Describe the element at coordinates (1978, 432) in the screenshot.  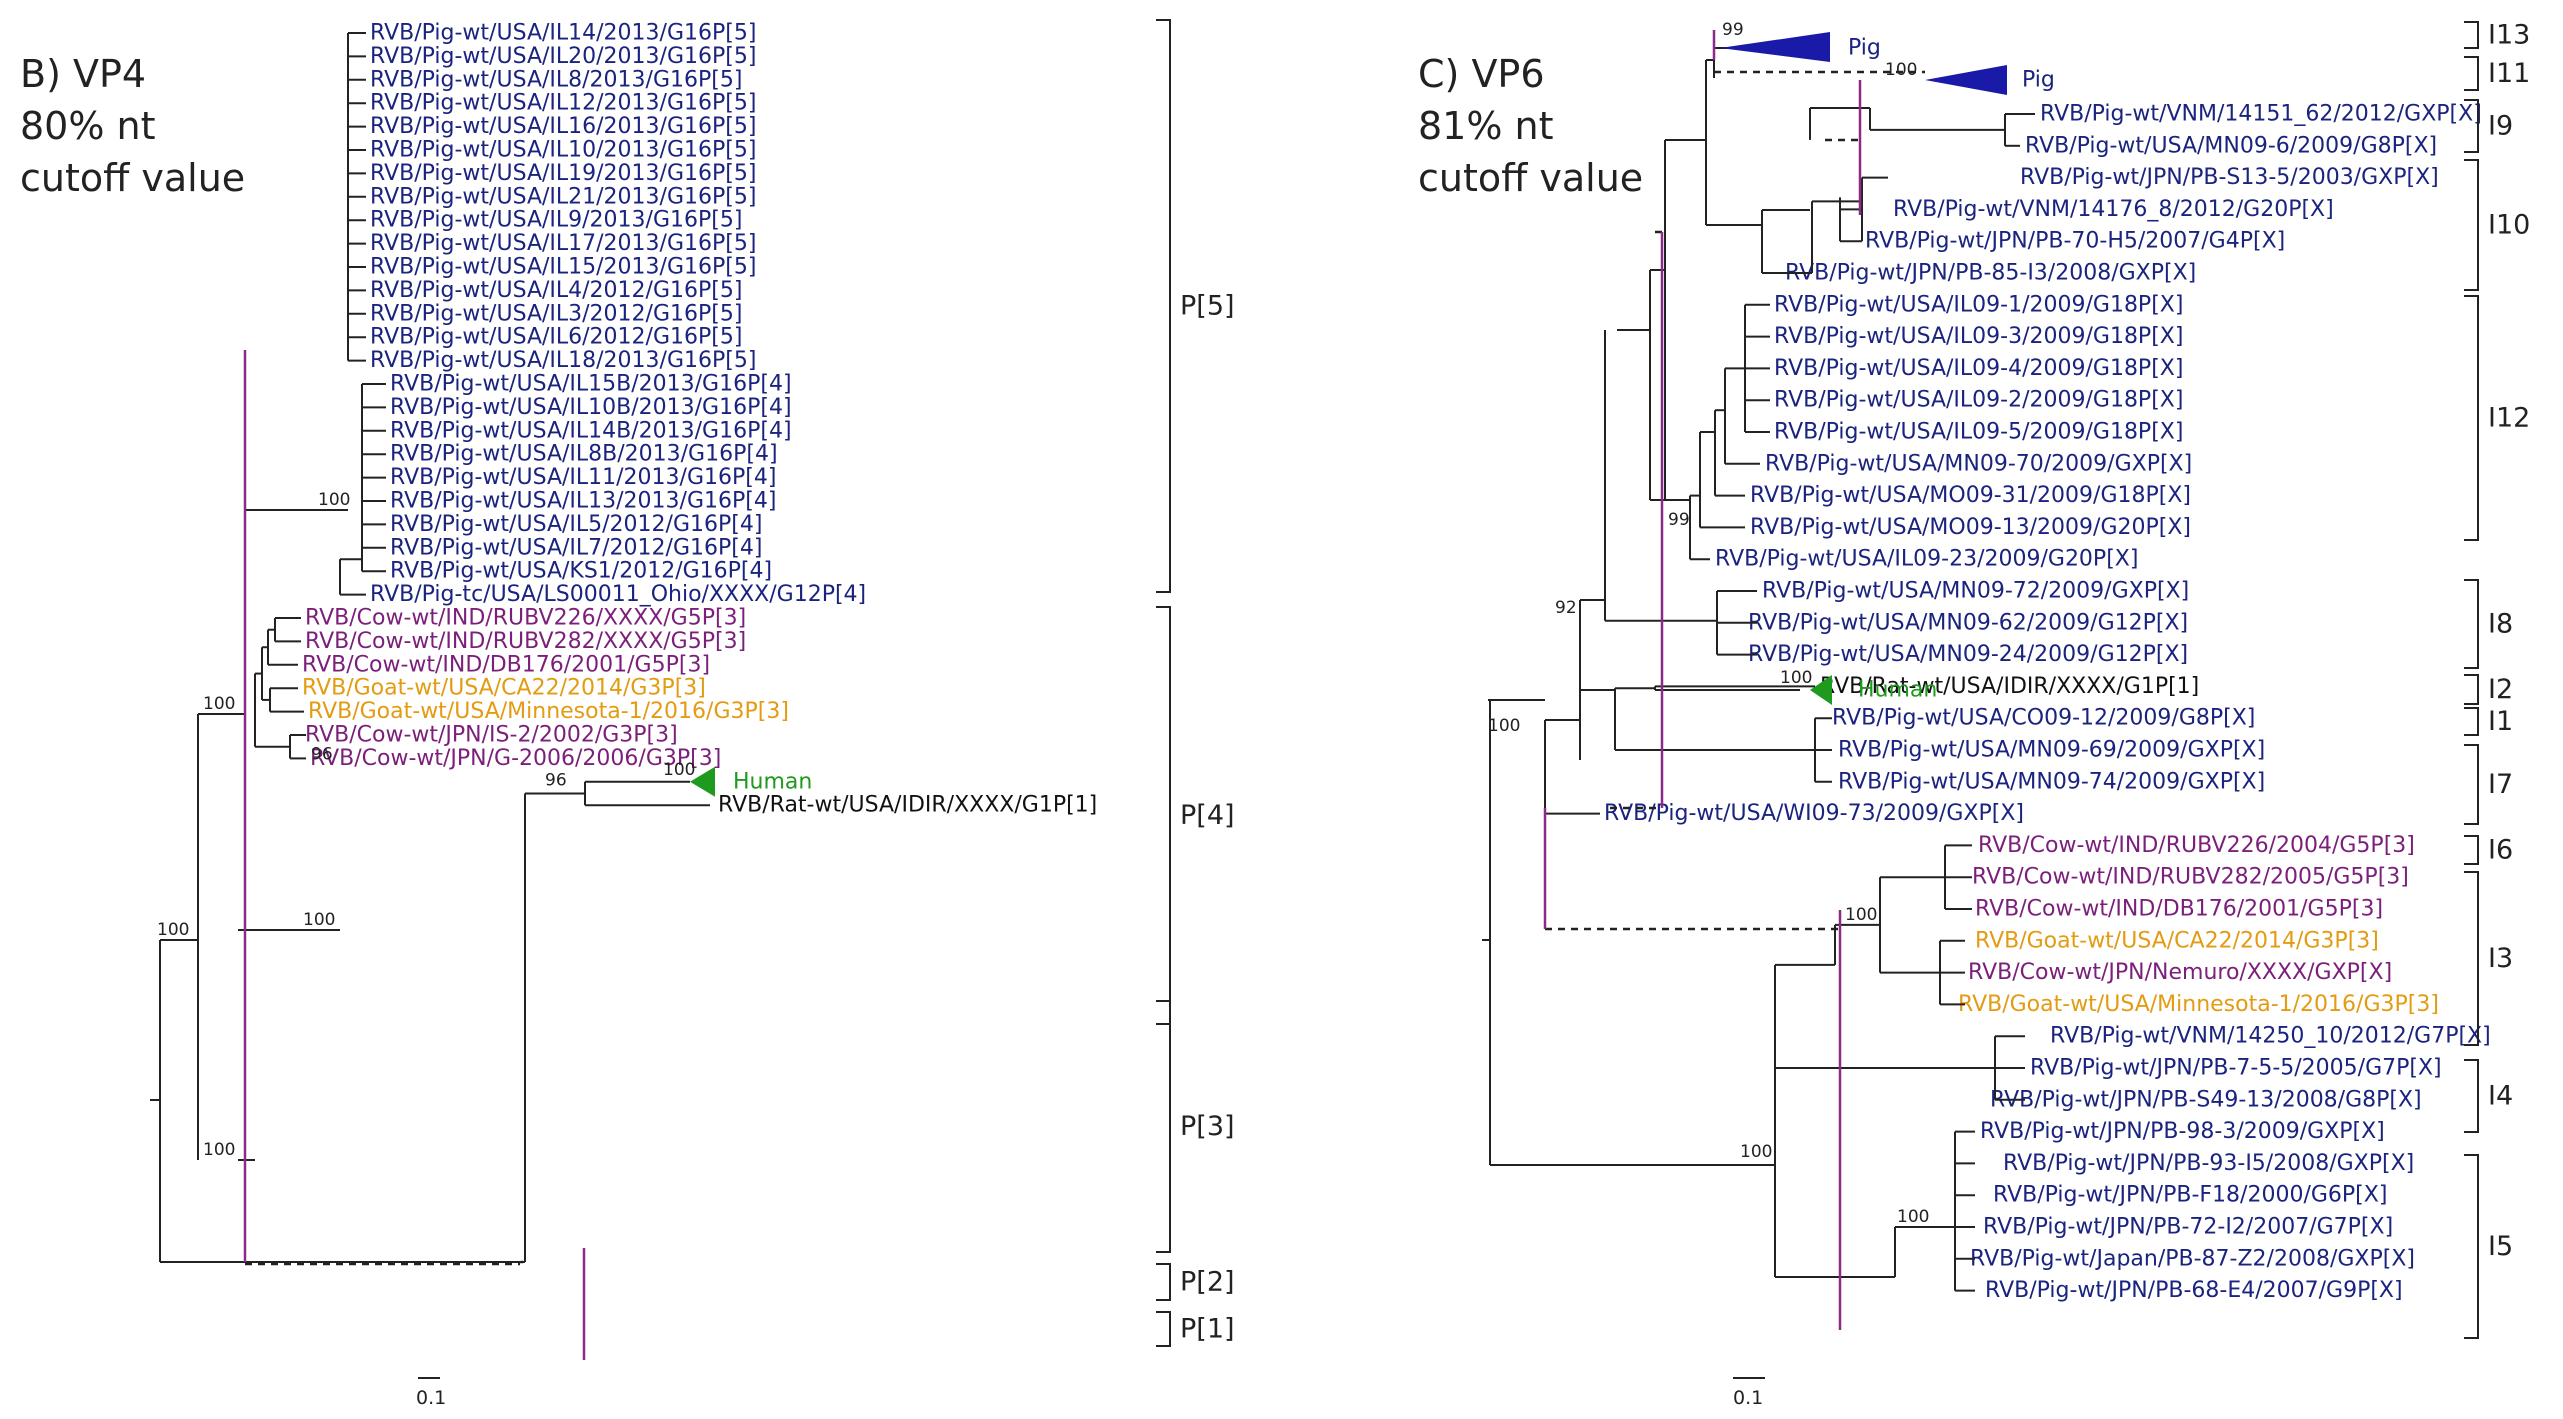
I see `leaf-label: RVB/Pig-wt/USA/IL09-5/2009/G18P[X]` at that location.